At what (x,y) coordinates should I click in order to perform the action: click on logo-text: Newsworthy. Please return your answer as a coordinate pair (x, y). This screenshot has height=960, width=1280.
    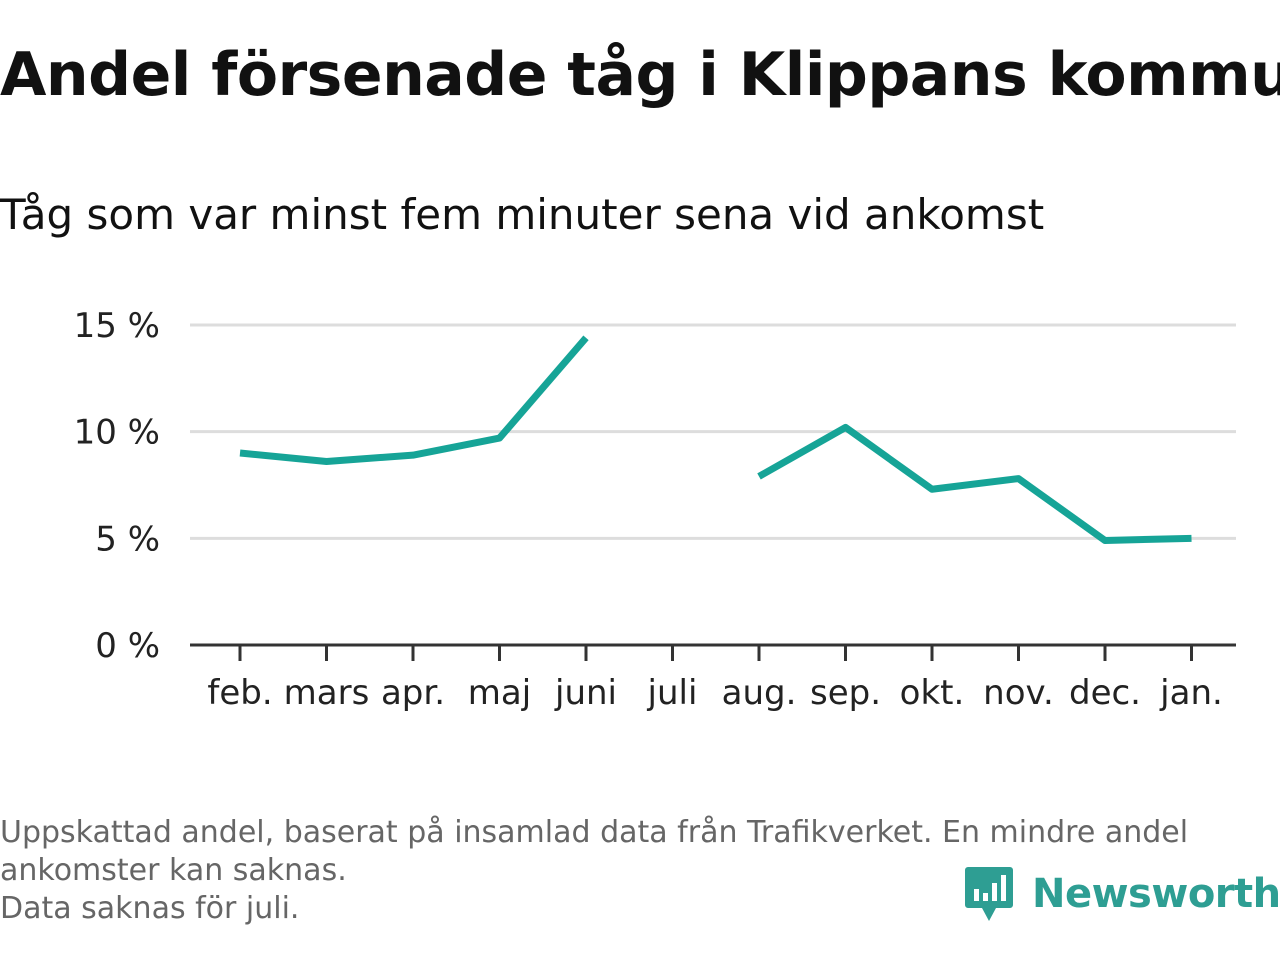
    Looking at the image, I should click on (1156, 894).